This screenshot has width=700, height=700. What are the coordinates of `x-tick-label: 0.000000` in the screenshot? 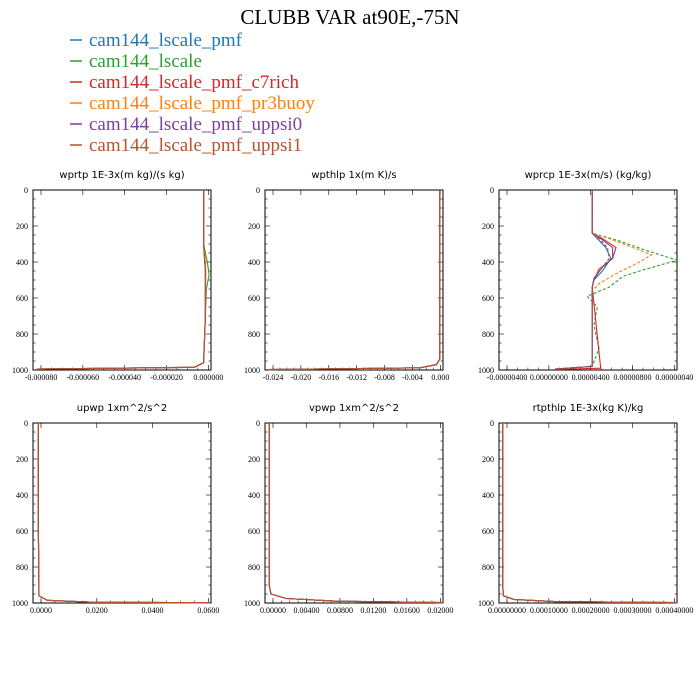 It's located at (208, 377).